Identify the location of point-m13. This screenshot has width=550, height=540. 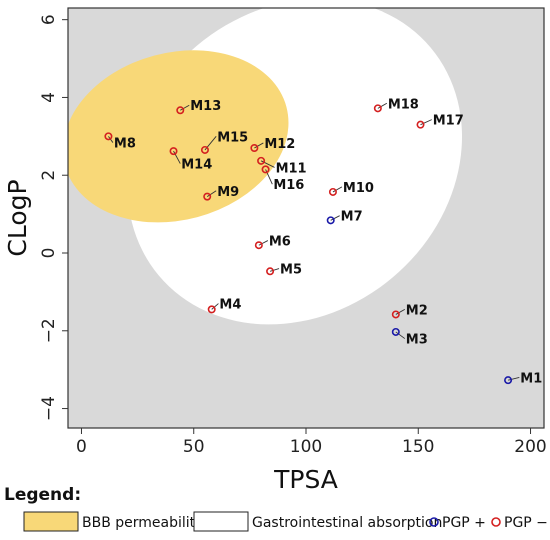
(180, 110).